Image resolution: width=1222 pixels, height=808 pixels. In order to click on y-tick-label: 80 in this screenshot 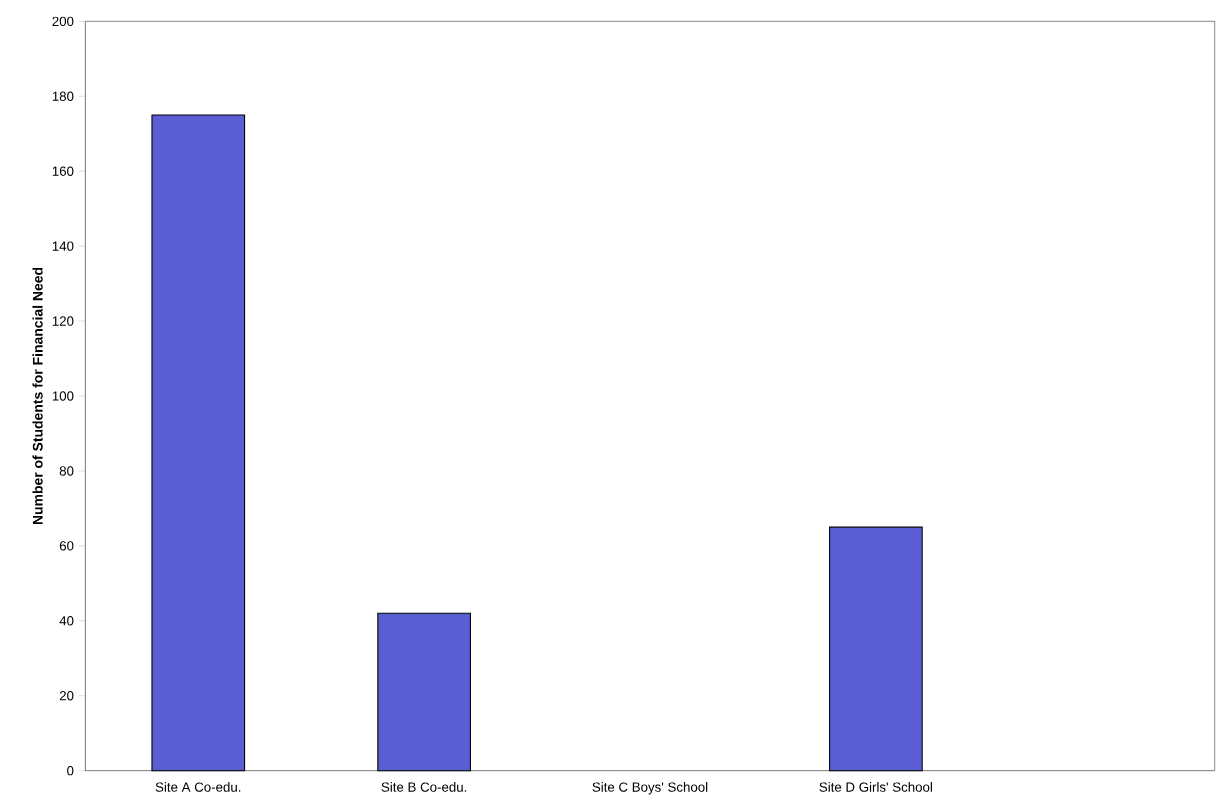, I will do `click(66, 471)`.